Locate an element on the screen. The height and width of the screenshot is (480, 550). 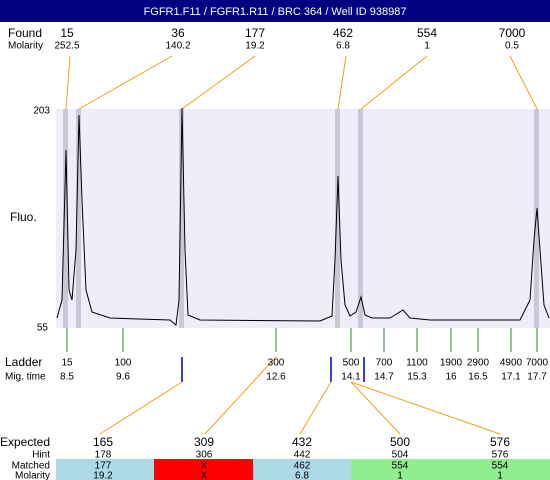
result-molarity: 6.8 is located at coordinates (302, 475).